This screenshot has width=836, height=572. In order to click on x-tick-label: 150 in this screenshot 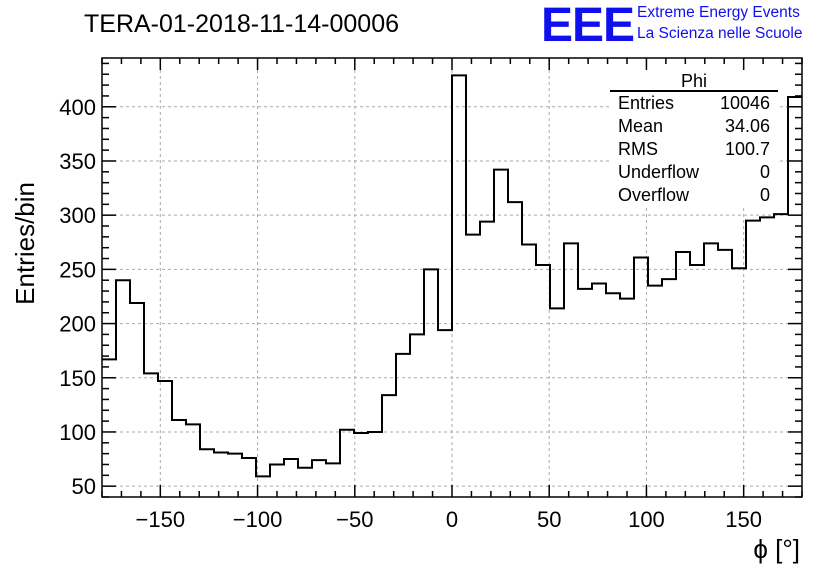, I will do `click(743, 519)`.